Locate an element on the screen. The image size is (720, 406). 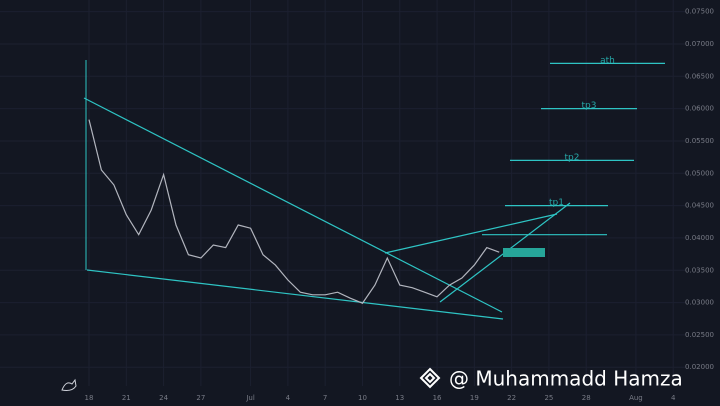
x-tick-label: 19 is located at coordinates (474, 398).